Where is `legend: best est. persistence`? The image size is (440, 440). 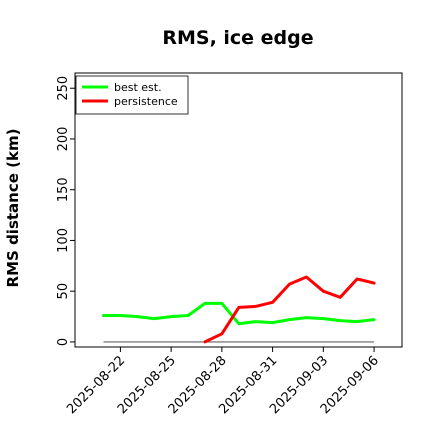 legend: best est. persistence is located at coordinates (132, 95).